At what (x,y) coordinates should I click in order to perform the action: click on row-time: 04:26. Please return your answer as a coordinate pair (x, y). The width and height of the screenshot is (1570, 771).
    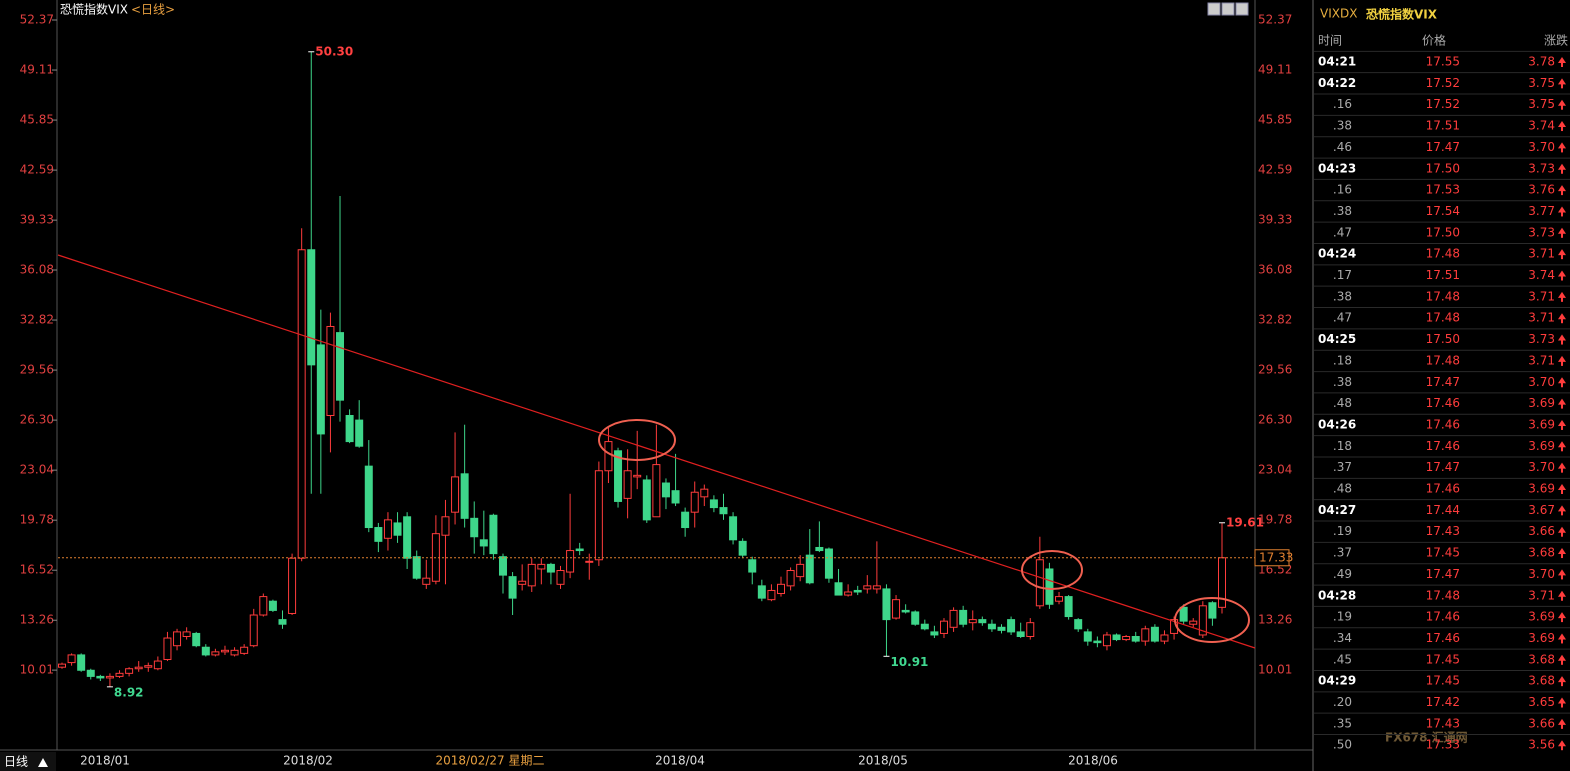
    Looking at the image, I should click on (1337, 424).